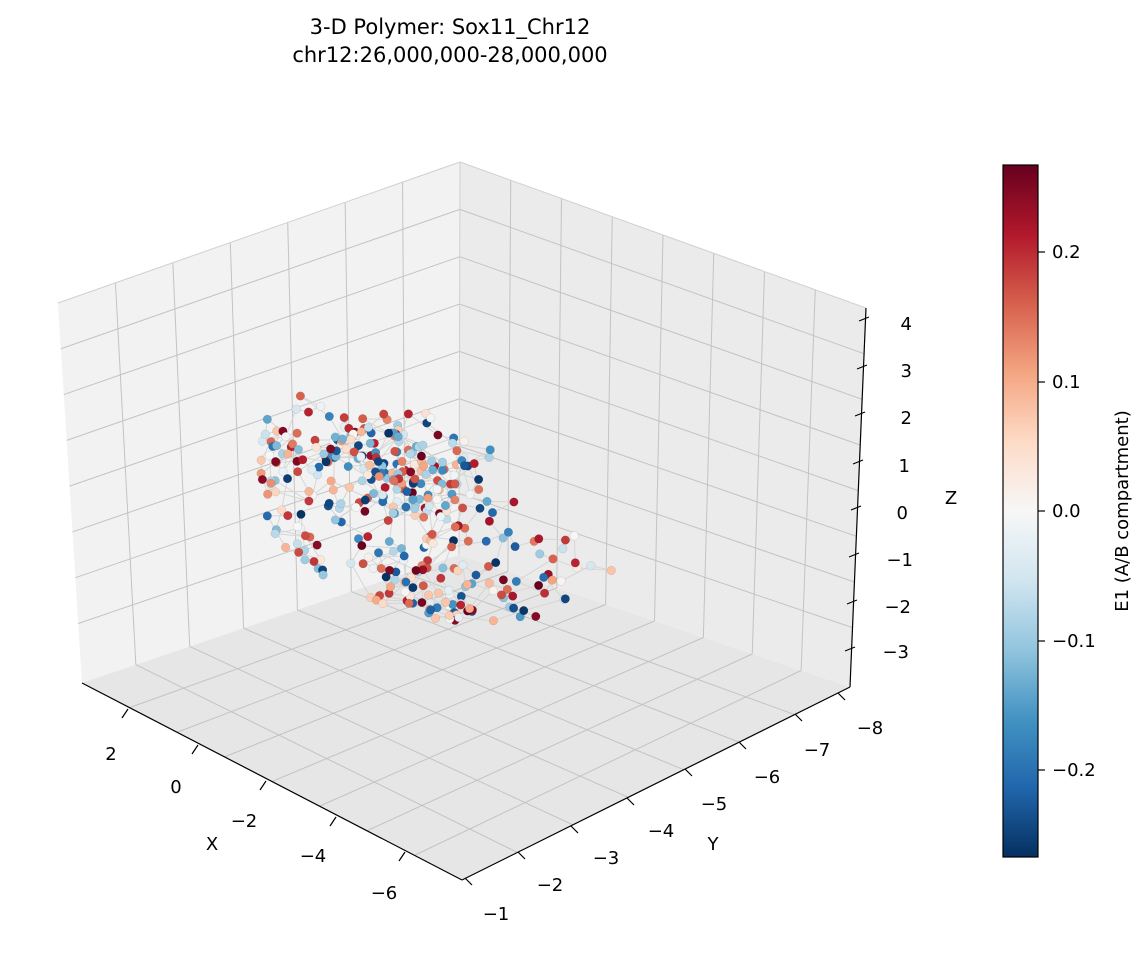 Image resolution: width=1146 pixels, height=962 pixels. What do you see at coordinates (661, 831) in the screenshot?
I see `y-tick-label: −4` at bounding box center [661, 831].